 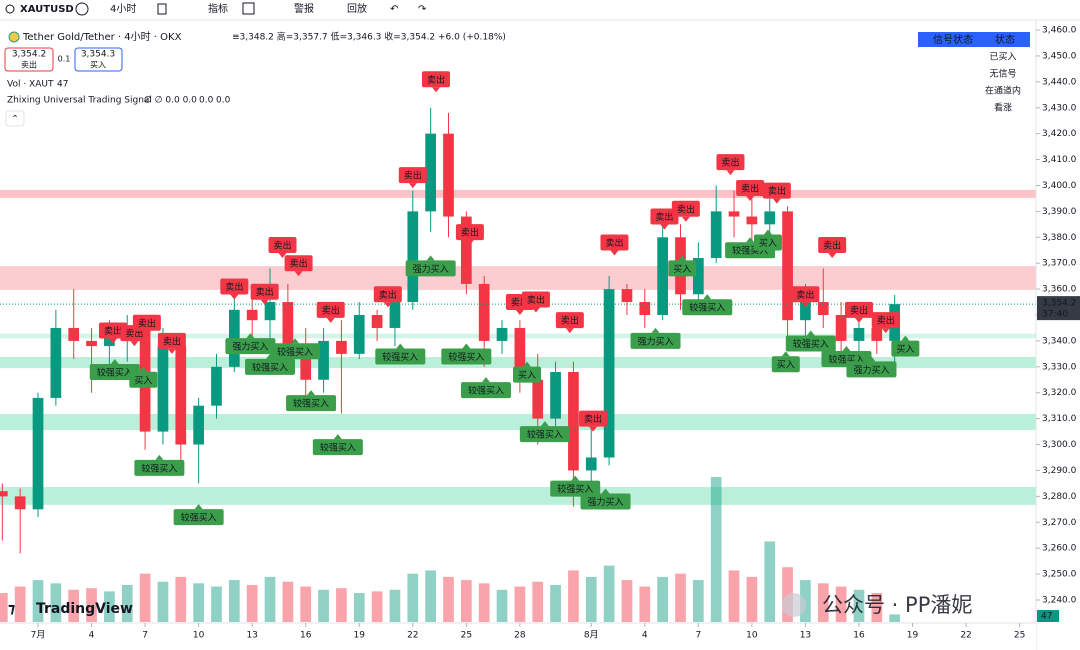 I want to click on x-tick-label: 22, so click(x=965, y=636).